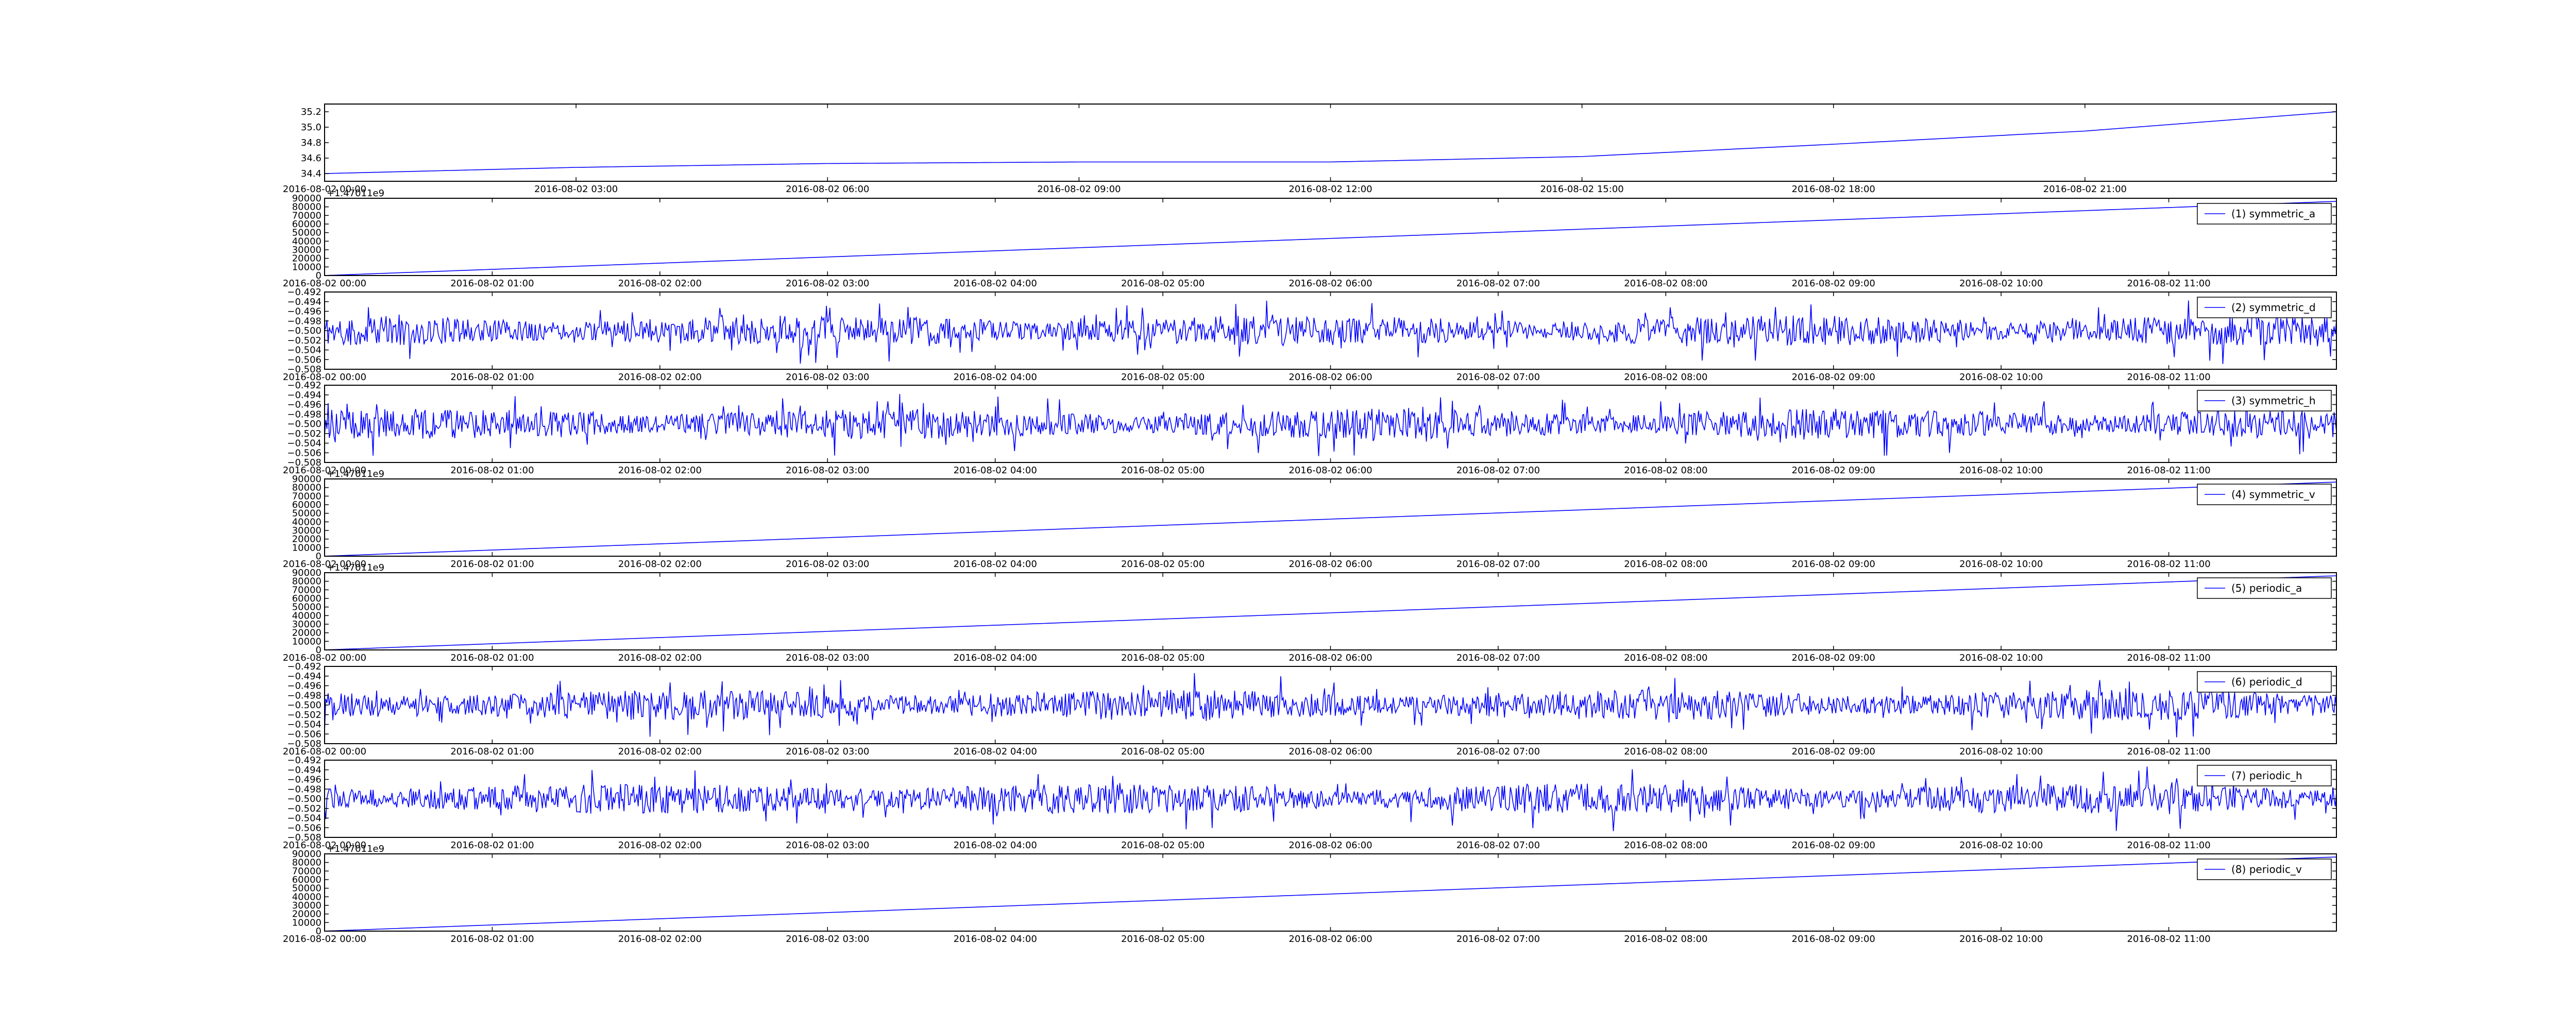 The width and height of the screenshot is (2576, 1030). What do you see at coordinates (2273, 401) in the screenshot?
I see `legend-label: (3) symmetric_h` at bounding box center [2273, 401].